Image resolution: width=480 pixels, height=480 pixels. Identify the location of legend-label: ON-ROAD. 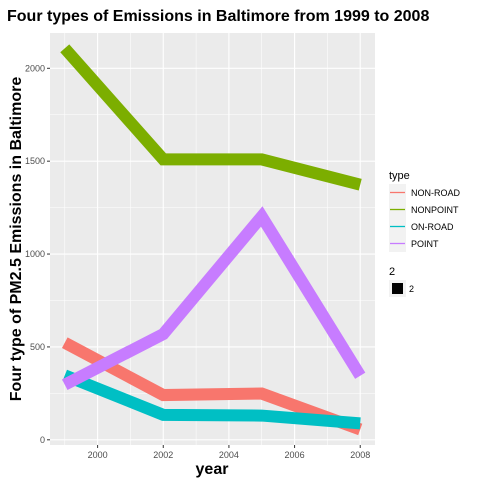
(432, 227).